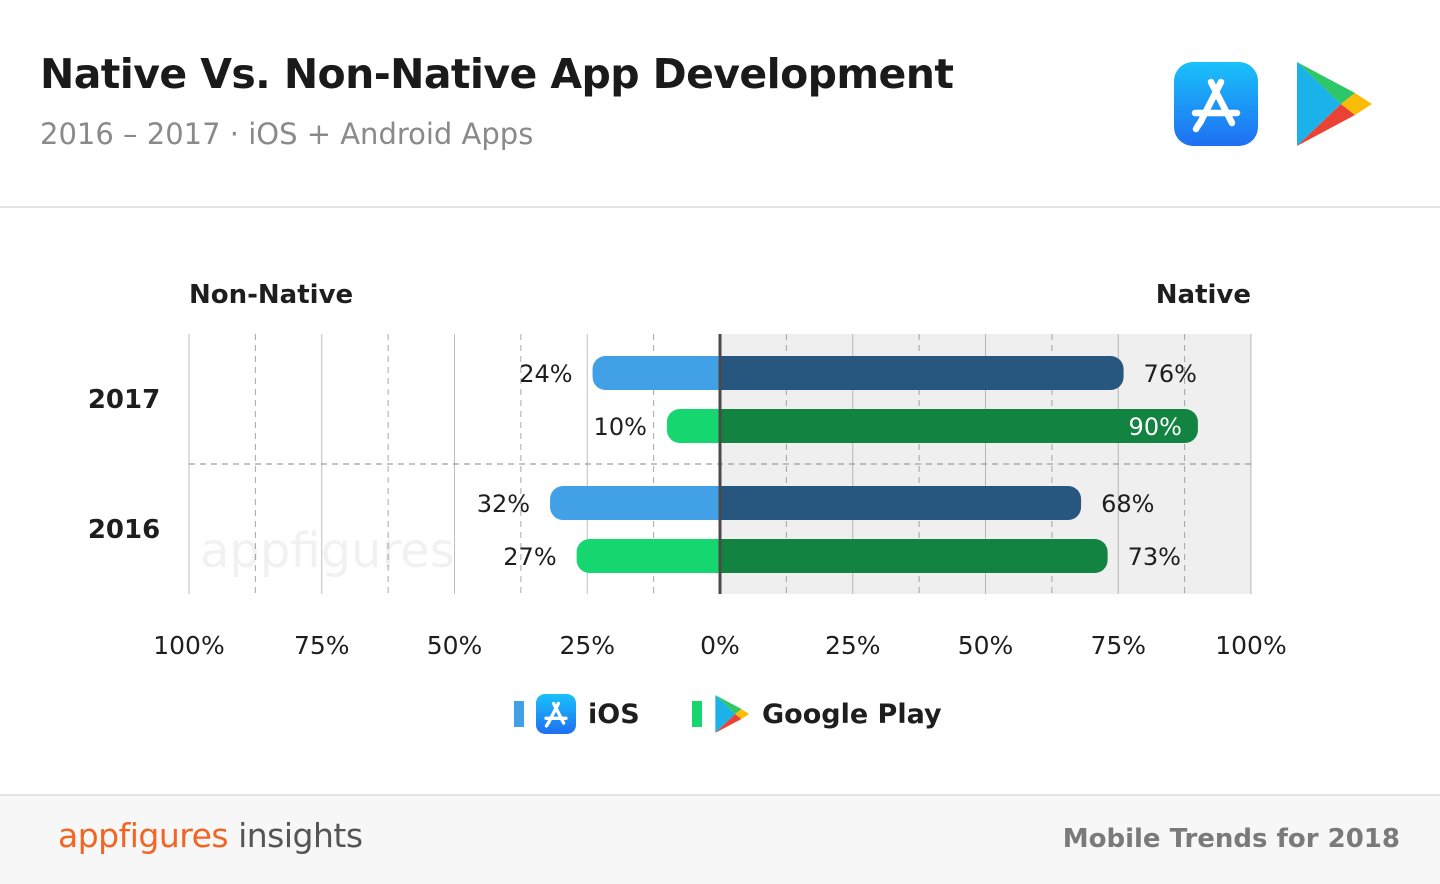 The image size is (1440, 884). Describe the element at coordinates (1127, 504) in the screenshot. I see `native-value-label: 68%` at that location.